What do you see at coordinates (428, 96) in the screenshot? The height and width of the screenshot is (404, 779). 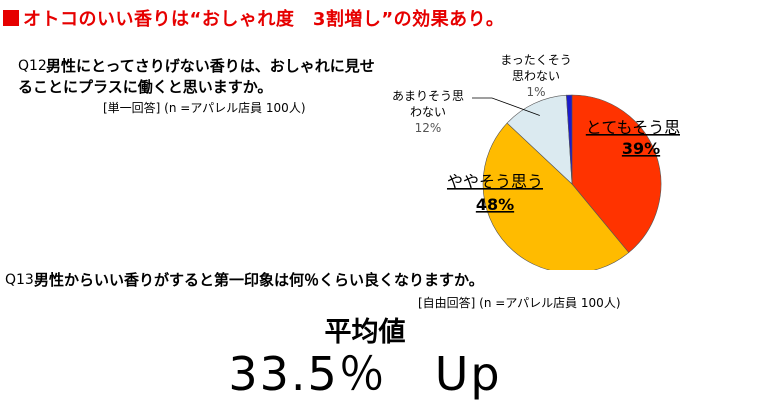 I see `label-somewhat-disagree-line1: あまりそう思` at bounding box center [428, 96].